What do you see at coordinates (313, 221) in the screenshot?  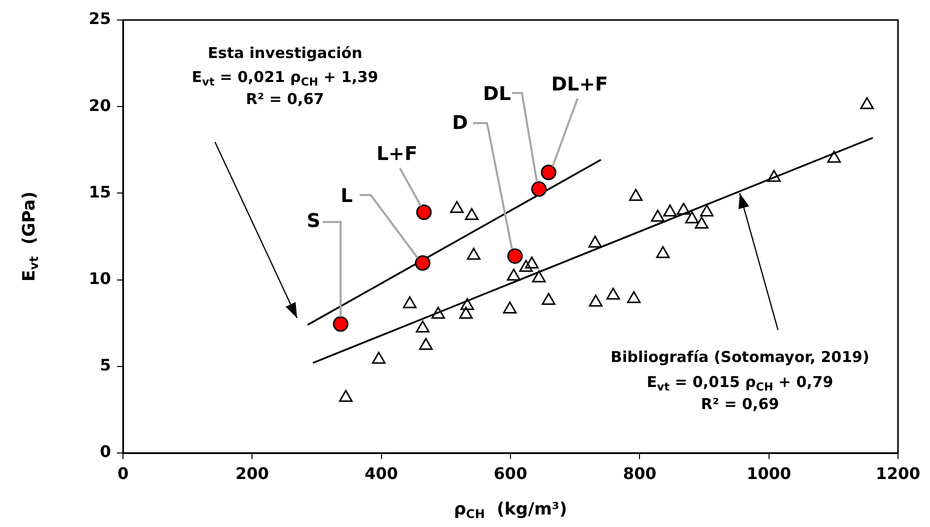 I see `annotation: S` at bounding box center [313, 221].